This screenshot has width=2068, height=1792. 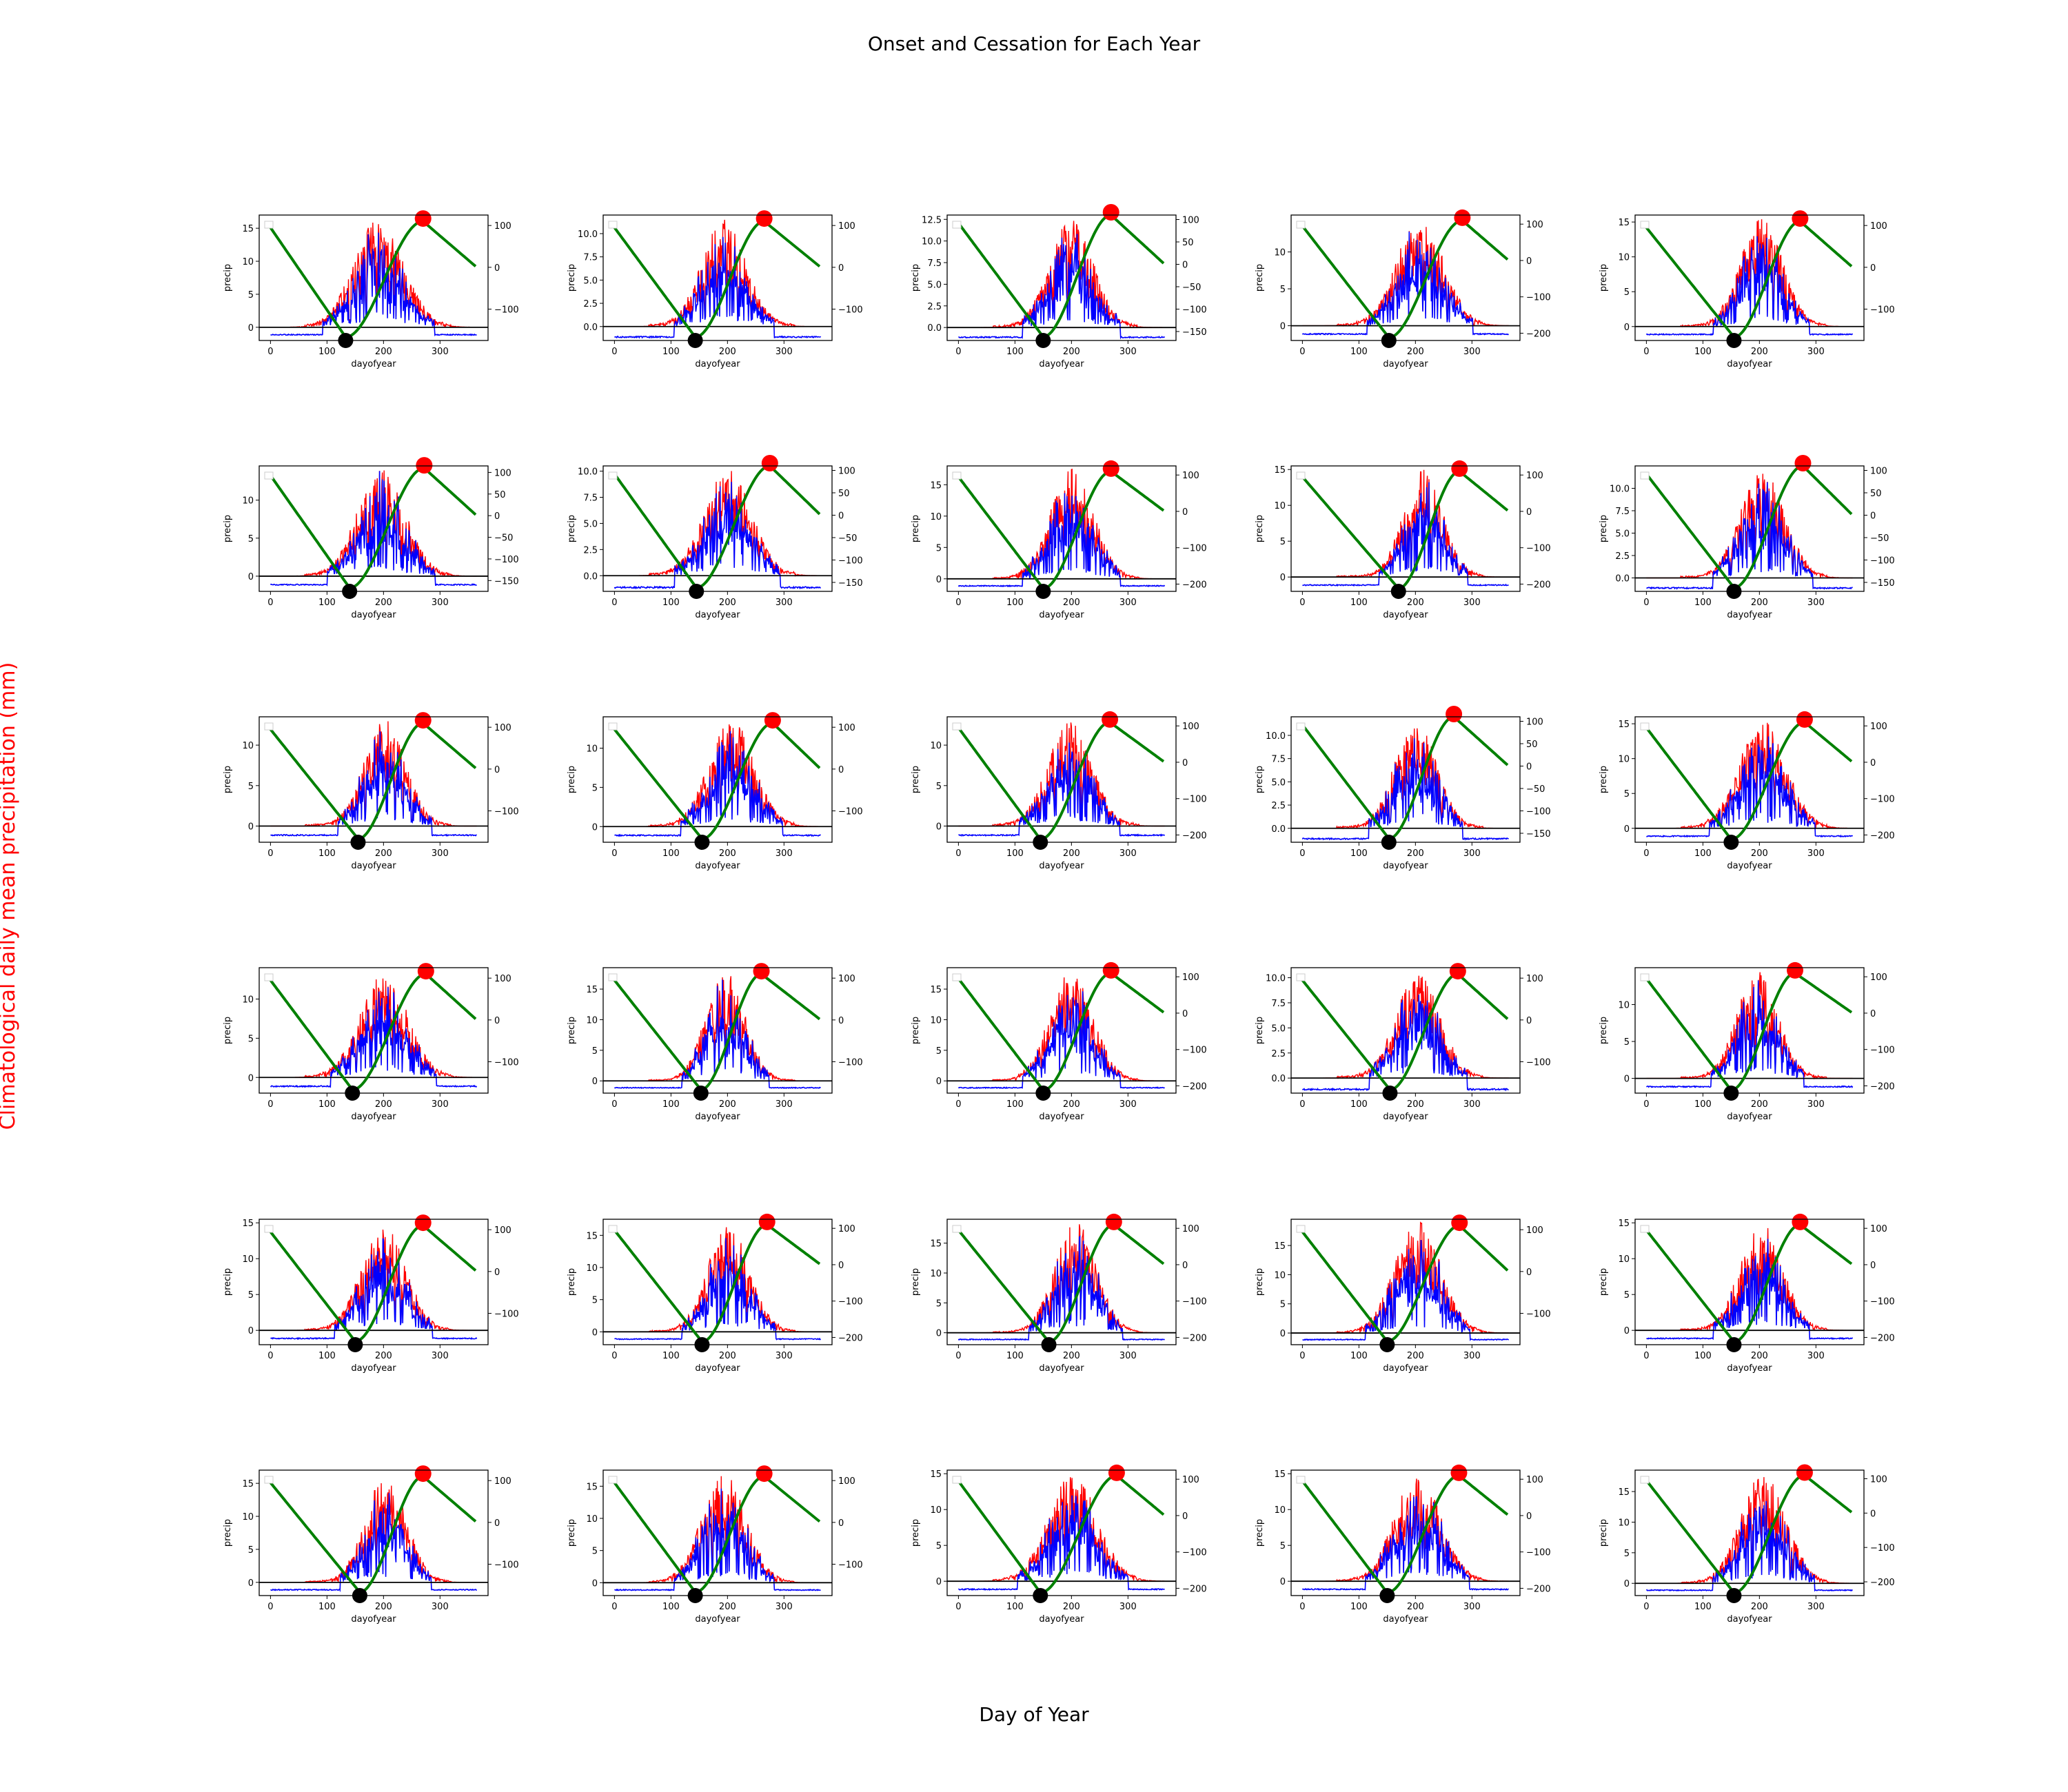 I want to click on figure-title: Onset and Cessation for Each Year, so click(x=1034, y=43).